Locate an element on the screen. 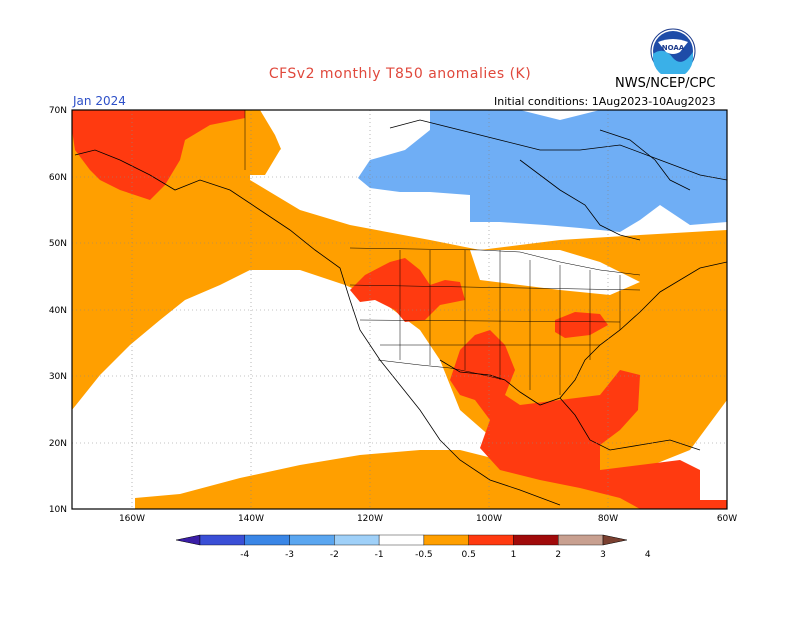  lon-label: 100W is located at coordinates (489, 519).